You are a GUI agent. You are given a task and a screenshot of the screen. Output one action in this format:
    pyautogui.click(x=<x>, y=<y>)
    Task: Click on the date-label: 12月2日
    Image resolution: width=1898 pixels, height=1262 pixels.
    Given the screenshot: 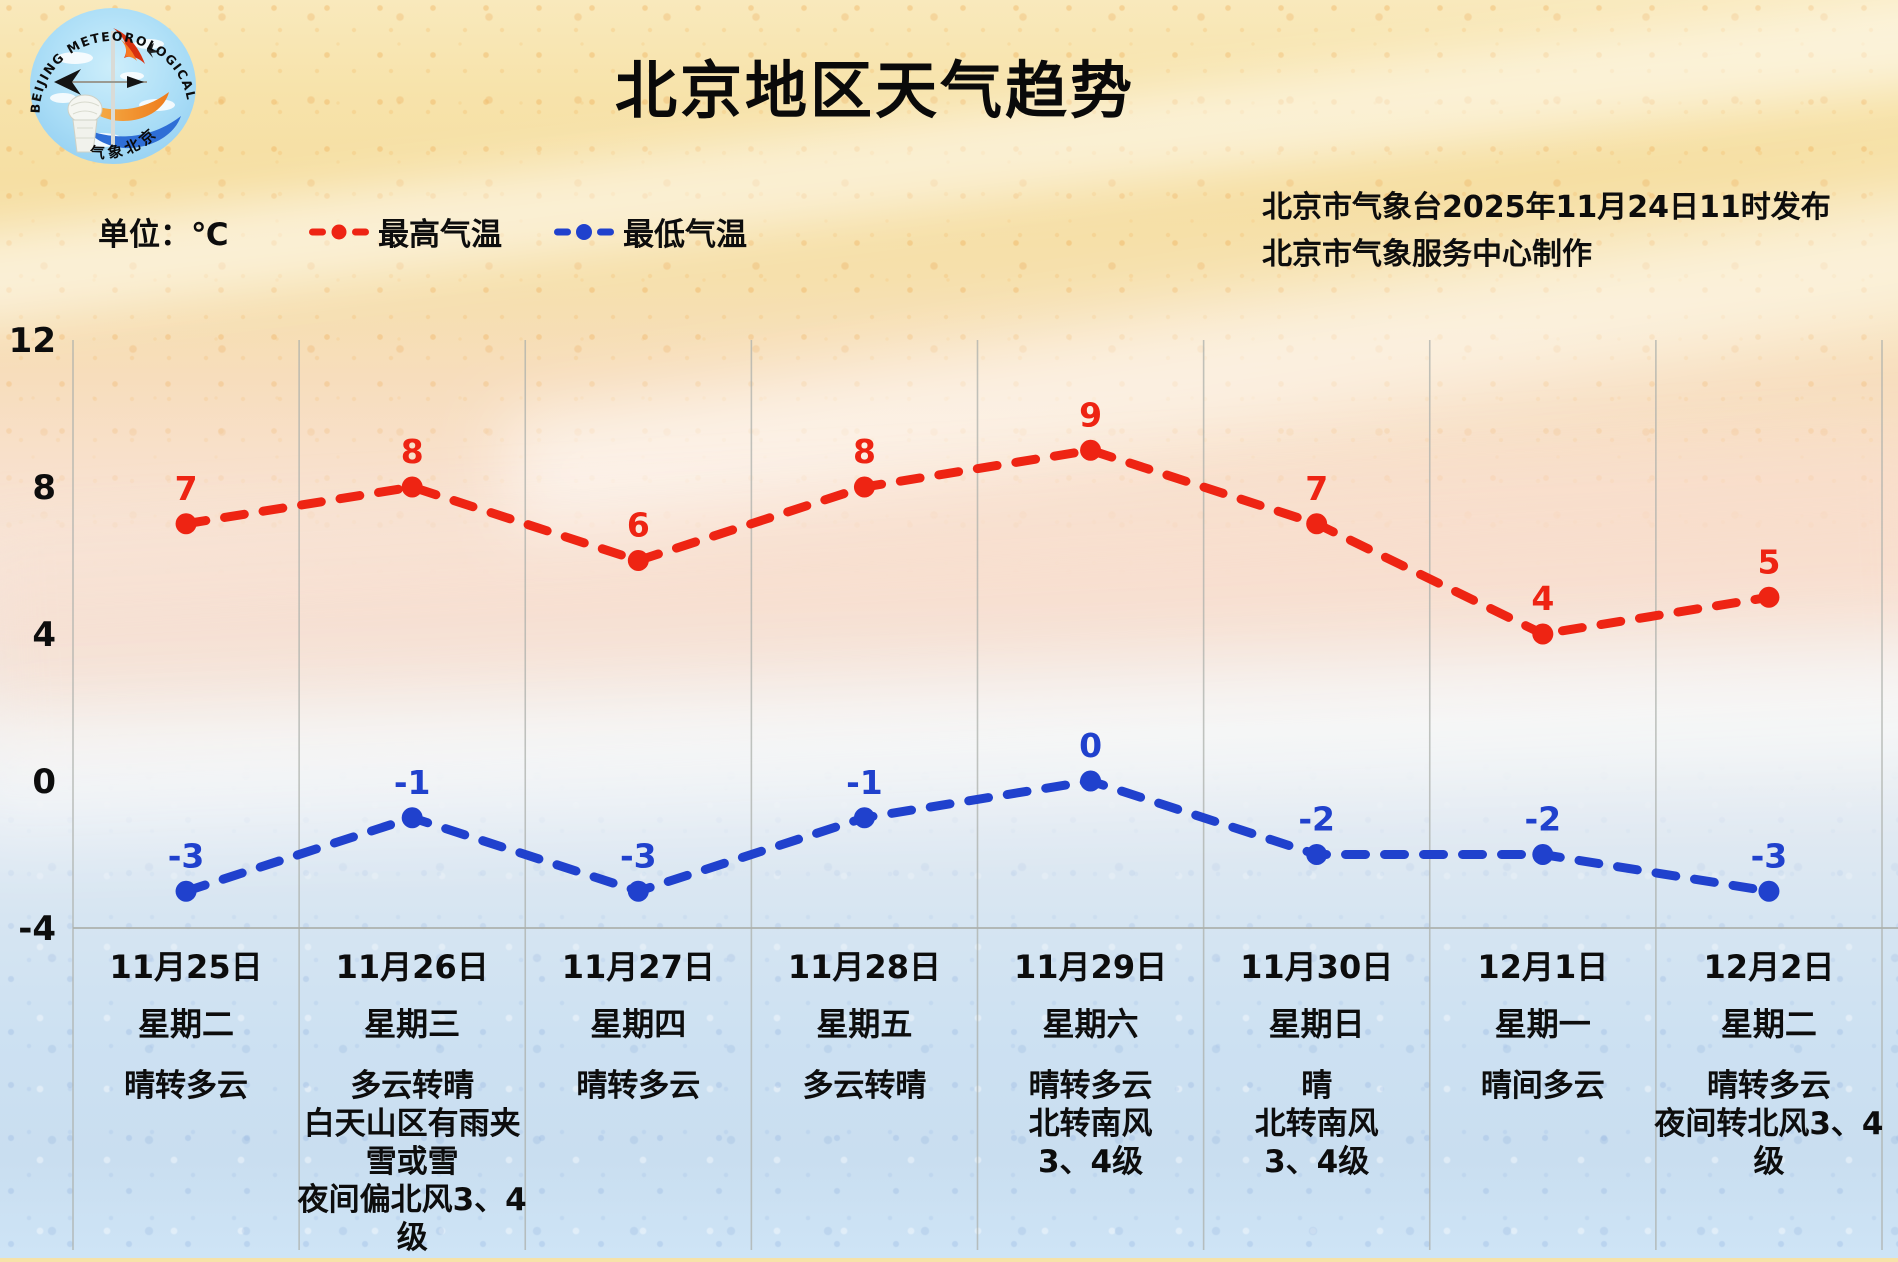 What is the action you would take?
    pyautogui.click(x=1769, y=967)
    